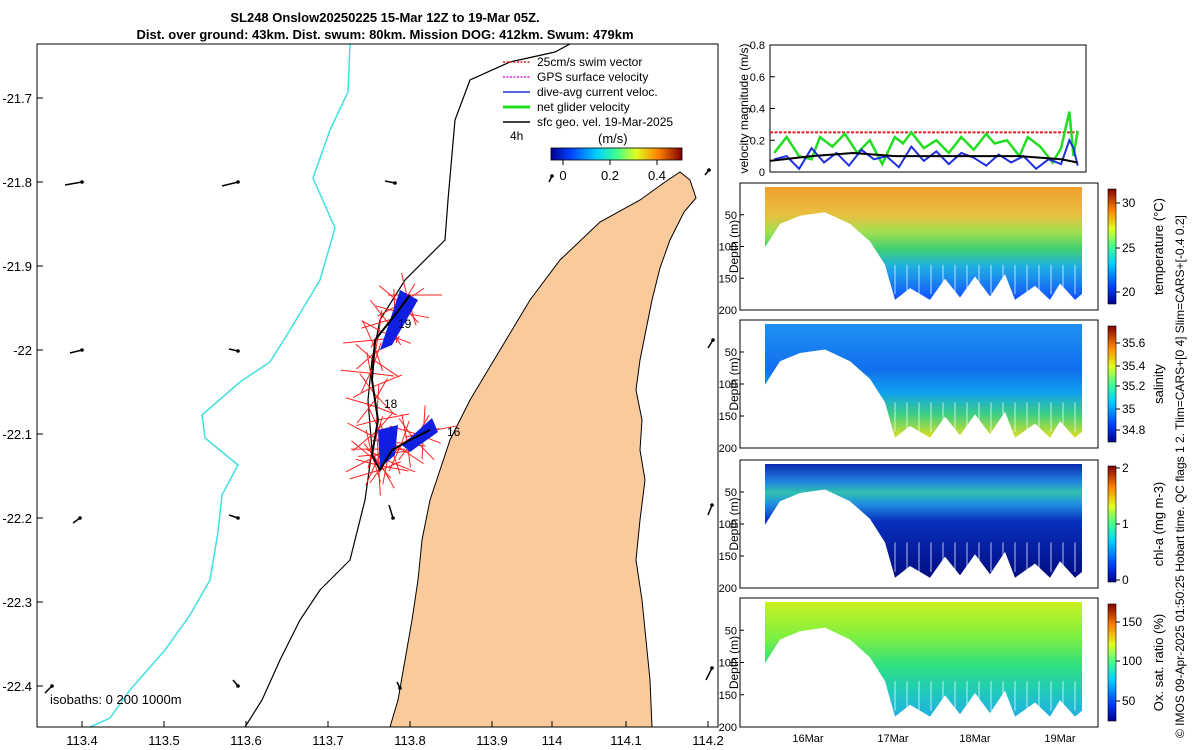 This screenshot has width=1200, height=750. What do you see at coordinates (552, 740) in the screenshot?
I see `lon-tick-label: 114` at bounding box center [552, 740].